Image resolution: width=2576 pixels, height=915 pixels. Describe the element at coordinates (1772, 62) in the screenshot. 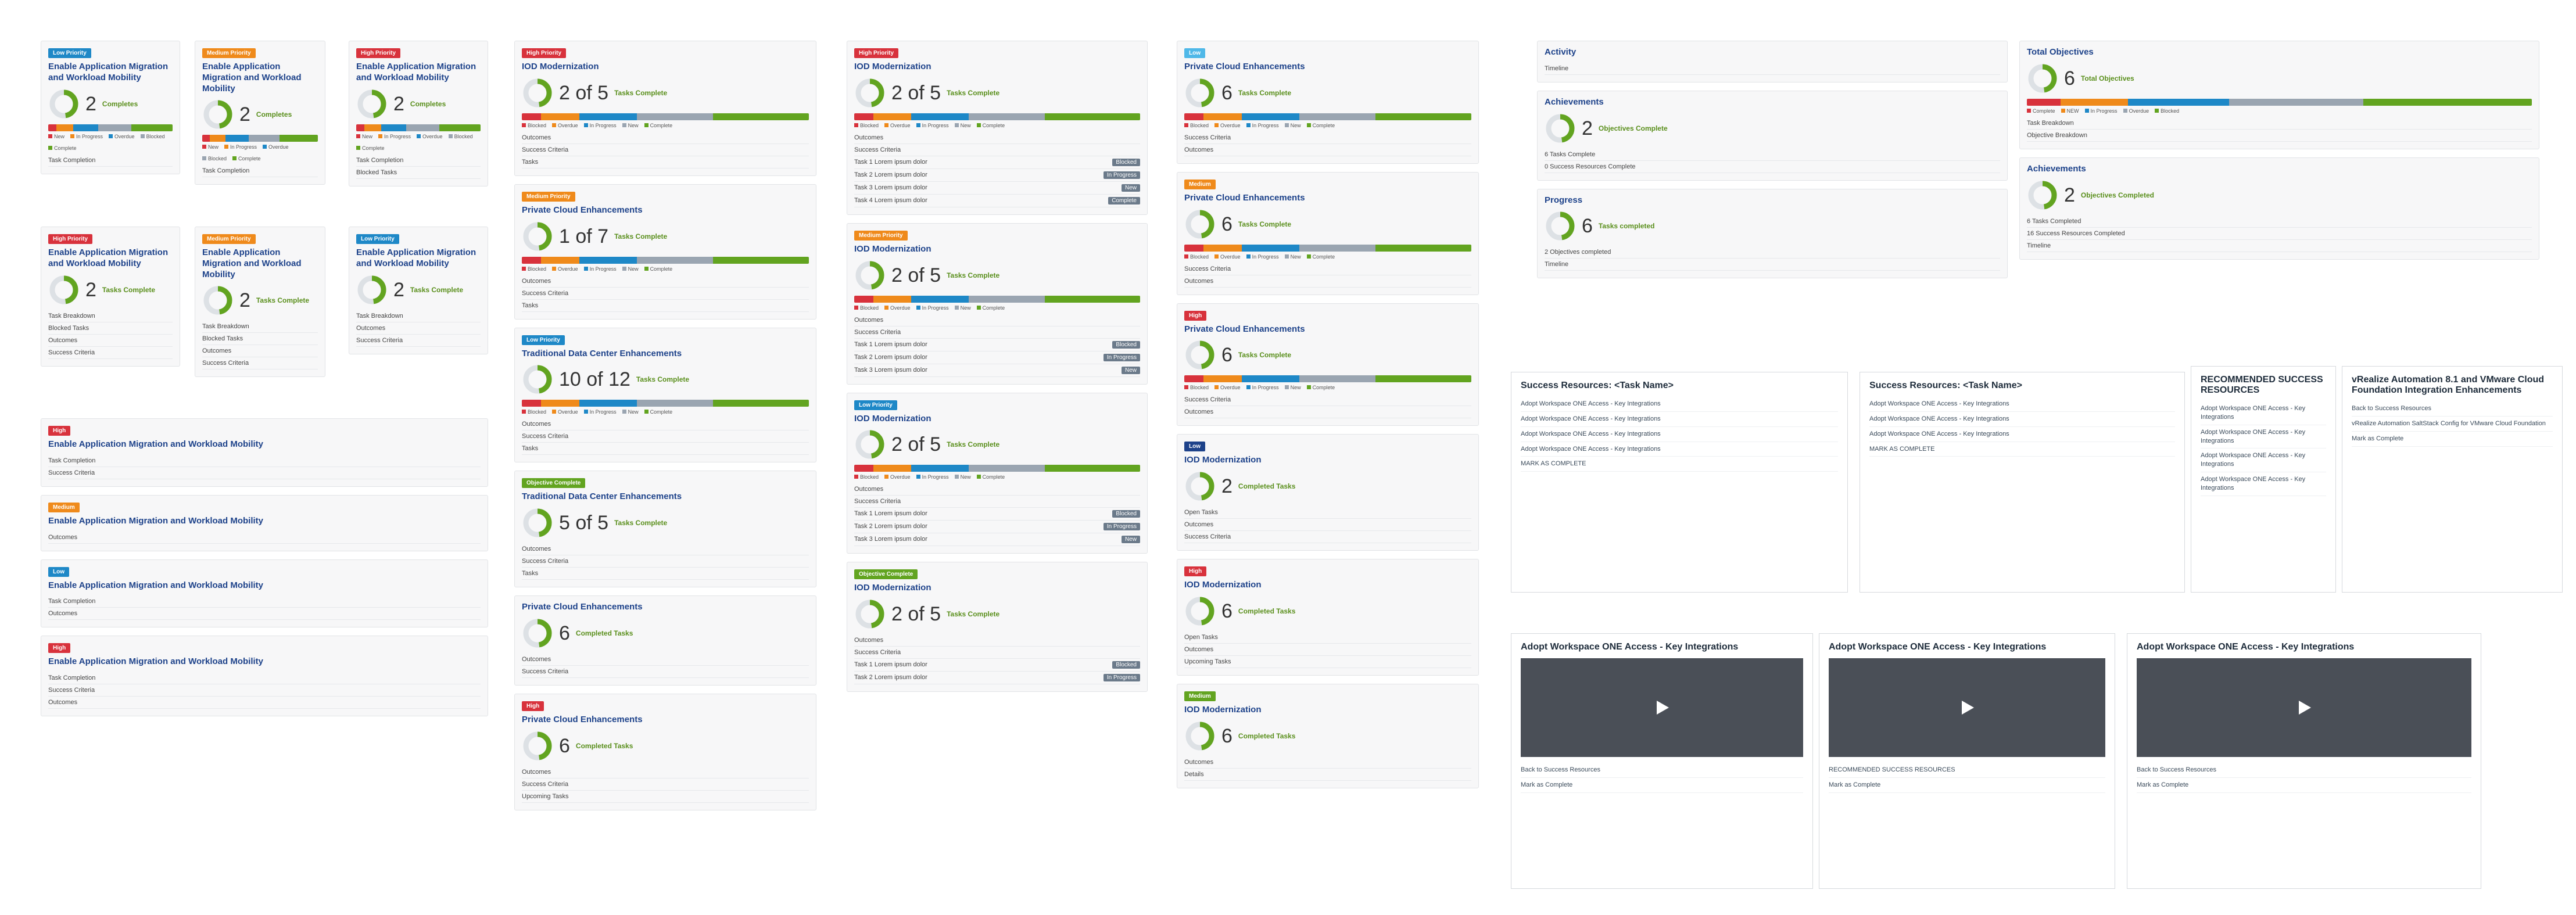

I see `card: Activity Timeline` at that location.